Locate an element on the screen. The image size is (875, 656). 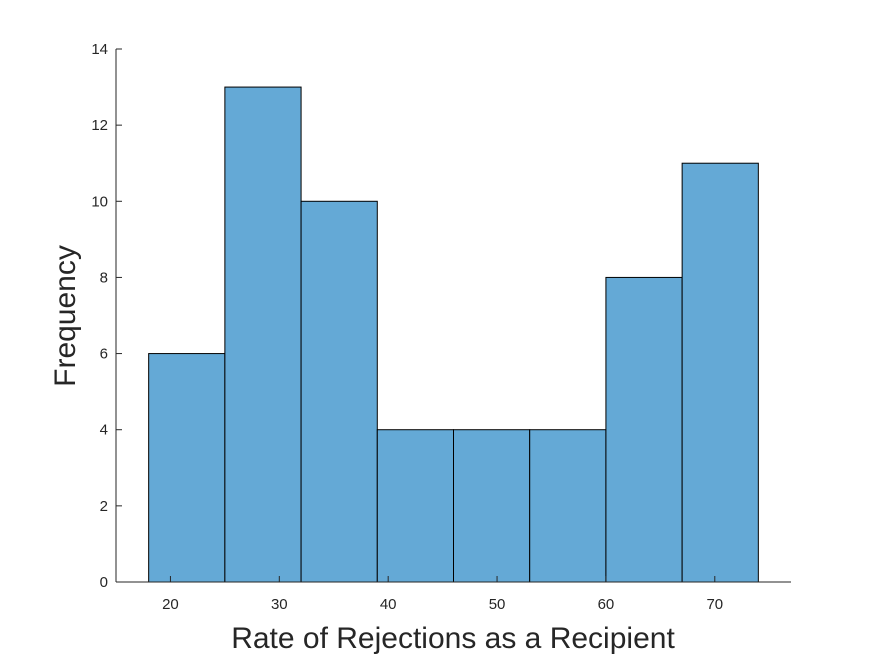
y-tick-label: 10 is located at coordinates (99, 201).